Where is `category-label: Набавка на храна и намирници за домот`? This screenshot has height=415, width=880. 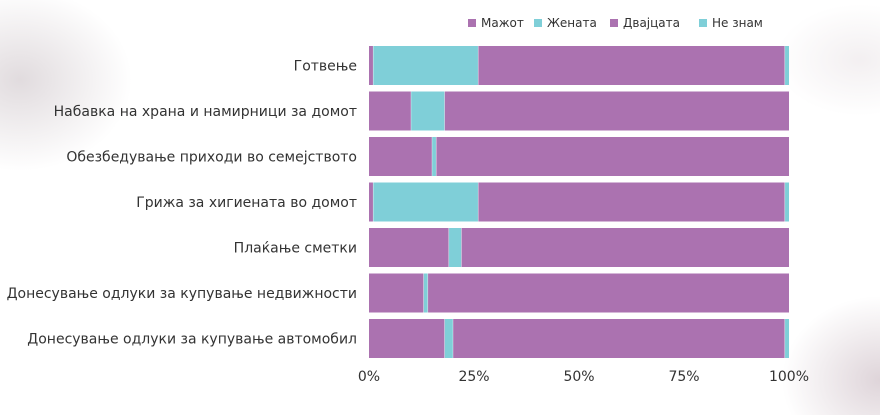 category-label: Набавка на храна и намирници за домот is located at coordinates (205, 112).